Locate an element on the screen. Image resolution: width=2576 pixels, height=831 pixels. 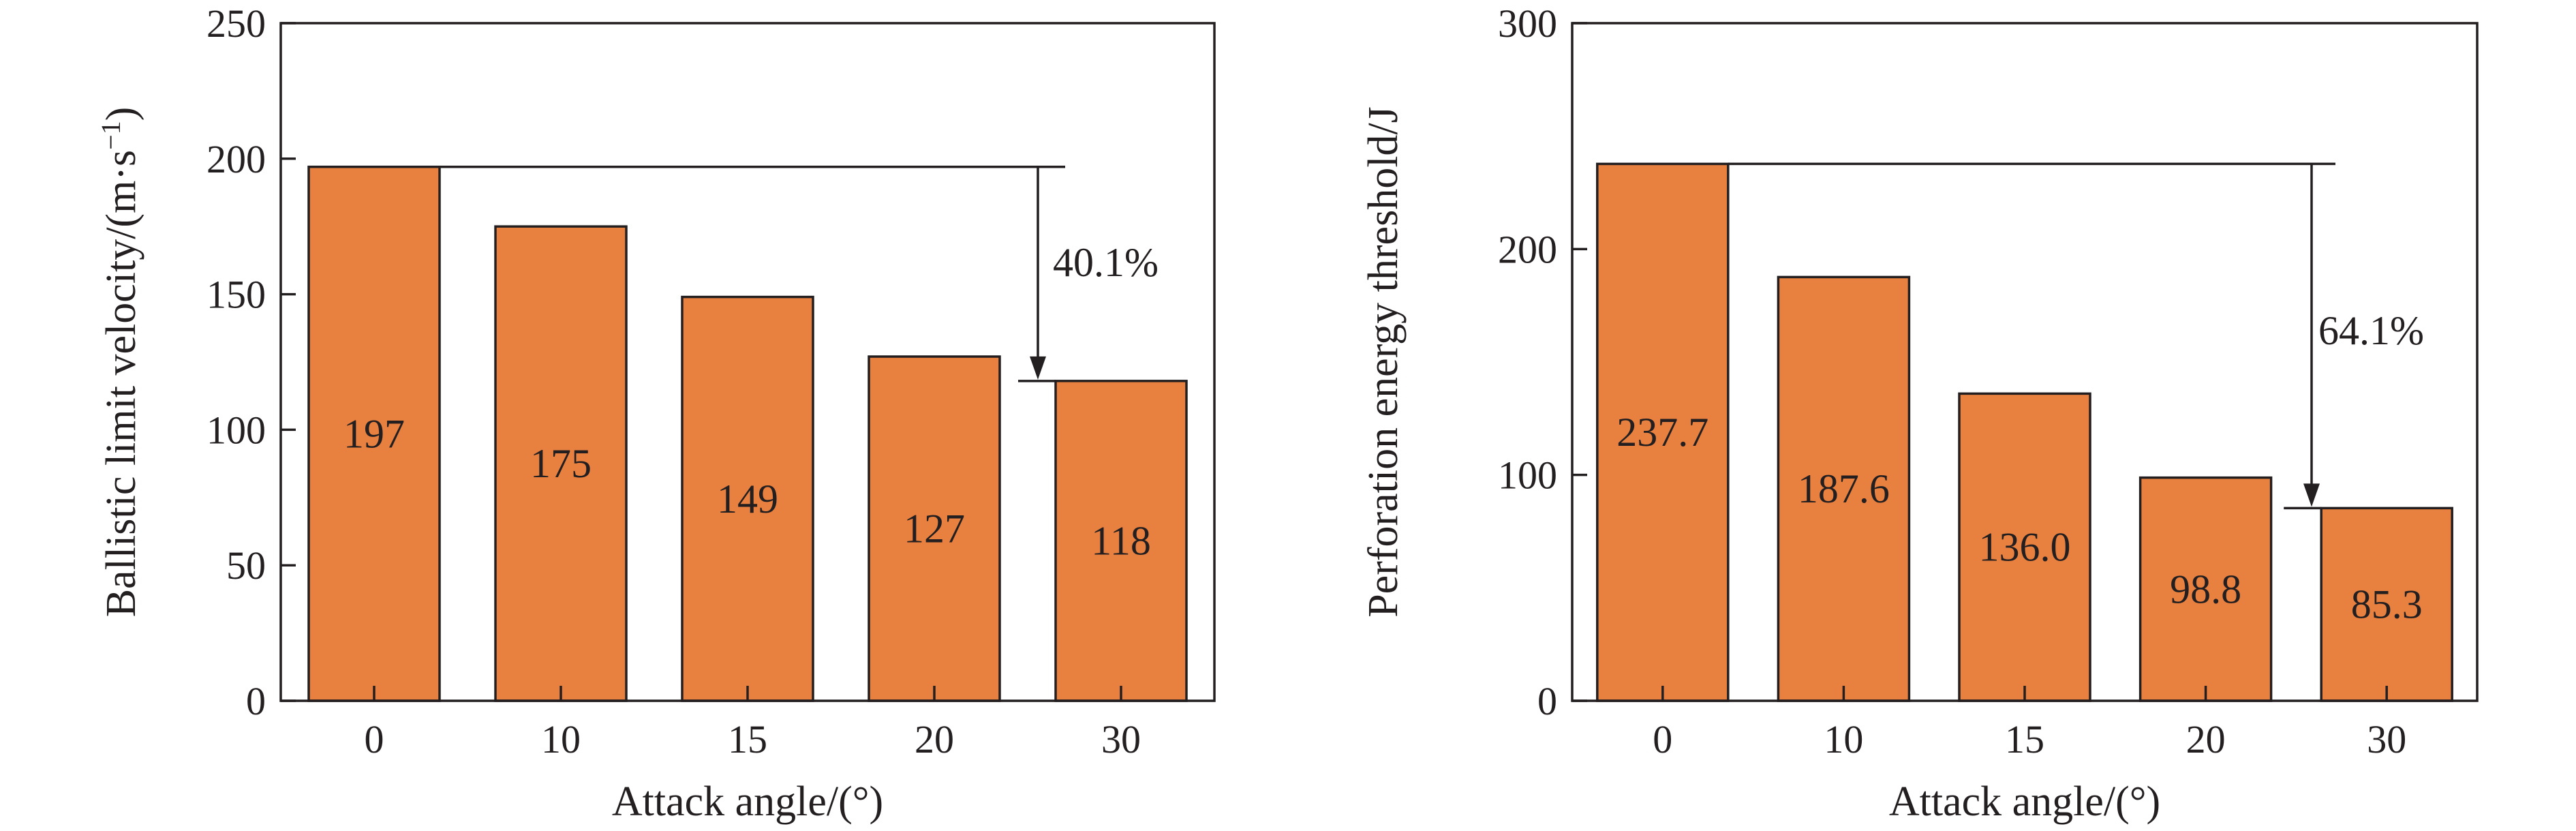
bar-value-label: 237.7 is located at coordinates (1662, 432).